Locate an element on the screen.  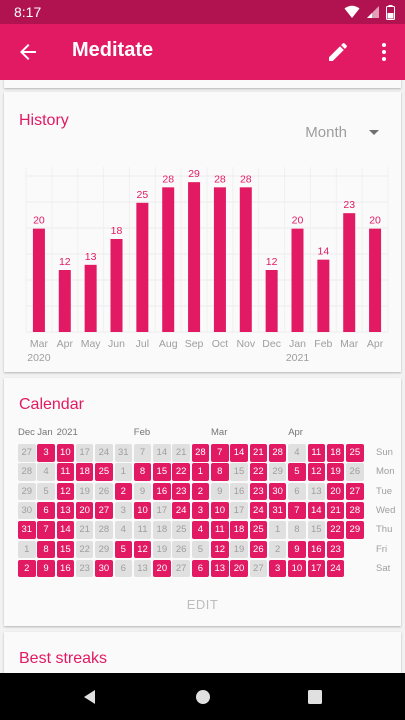
nav-home-icon is located at coordinates (203, 697).